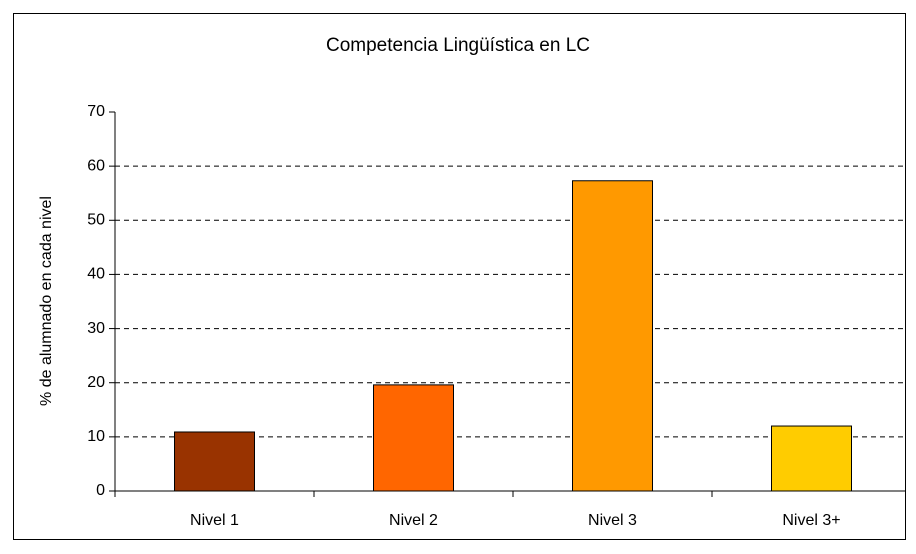  What do you see at coordinates (413, 520) in the screenshot?
I see `x-tick-label: Nivel 2` at bounding box center [413, 520].